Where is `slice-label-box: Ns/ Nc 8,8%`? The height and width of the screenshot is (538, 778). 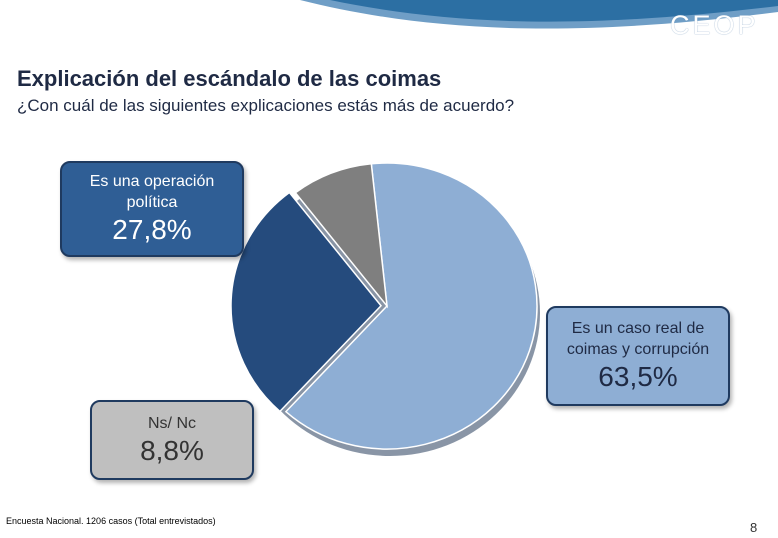
slice-label-box: Ns/ Nc 8,8% is located at coordinates (172, 440).